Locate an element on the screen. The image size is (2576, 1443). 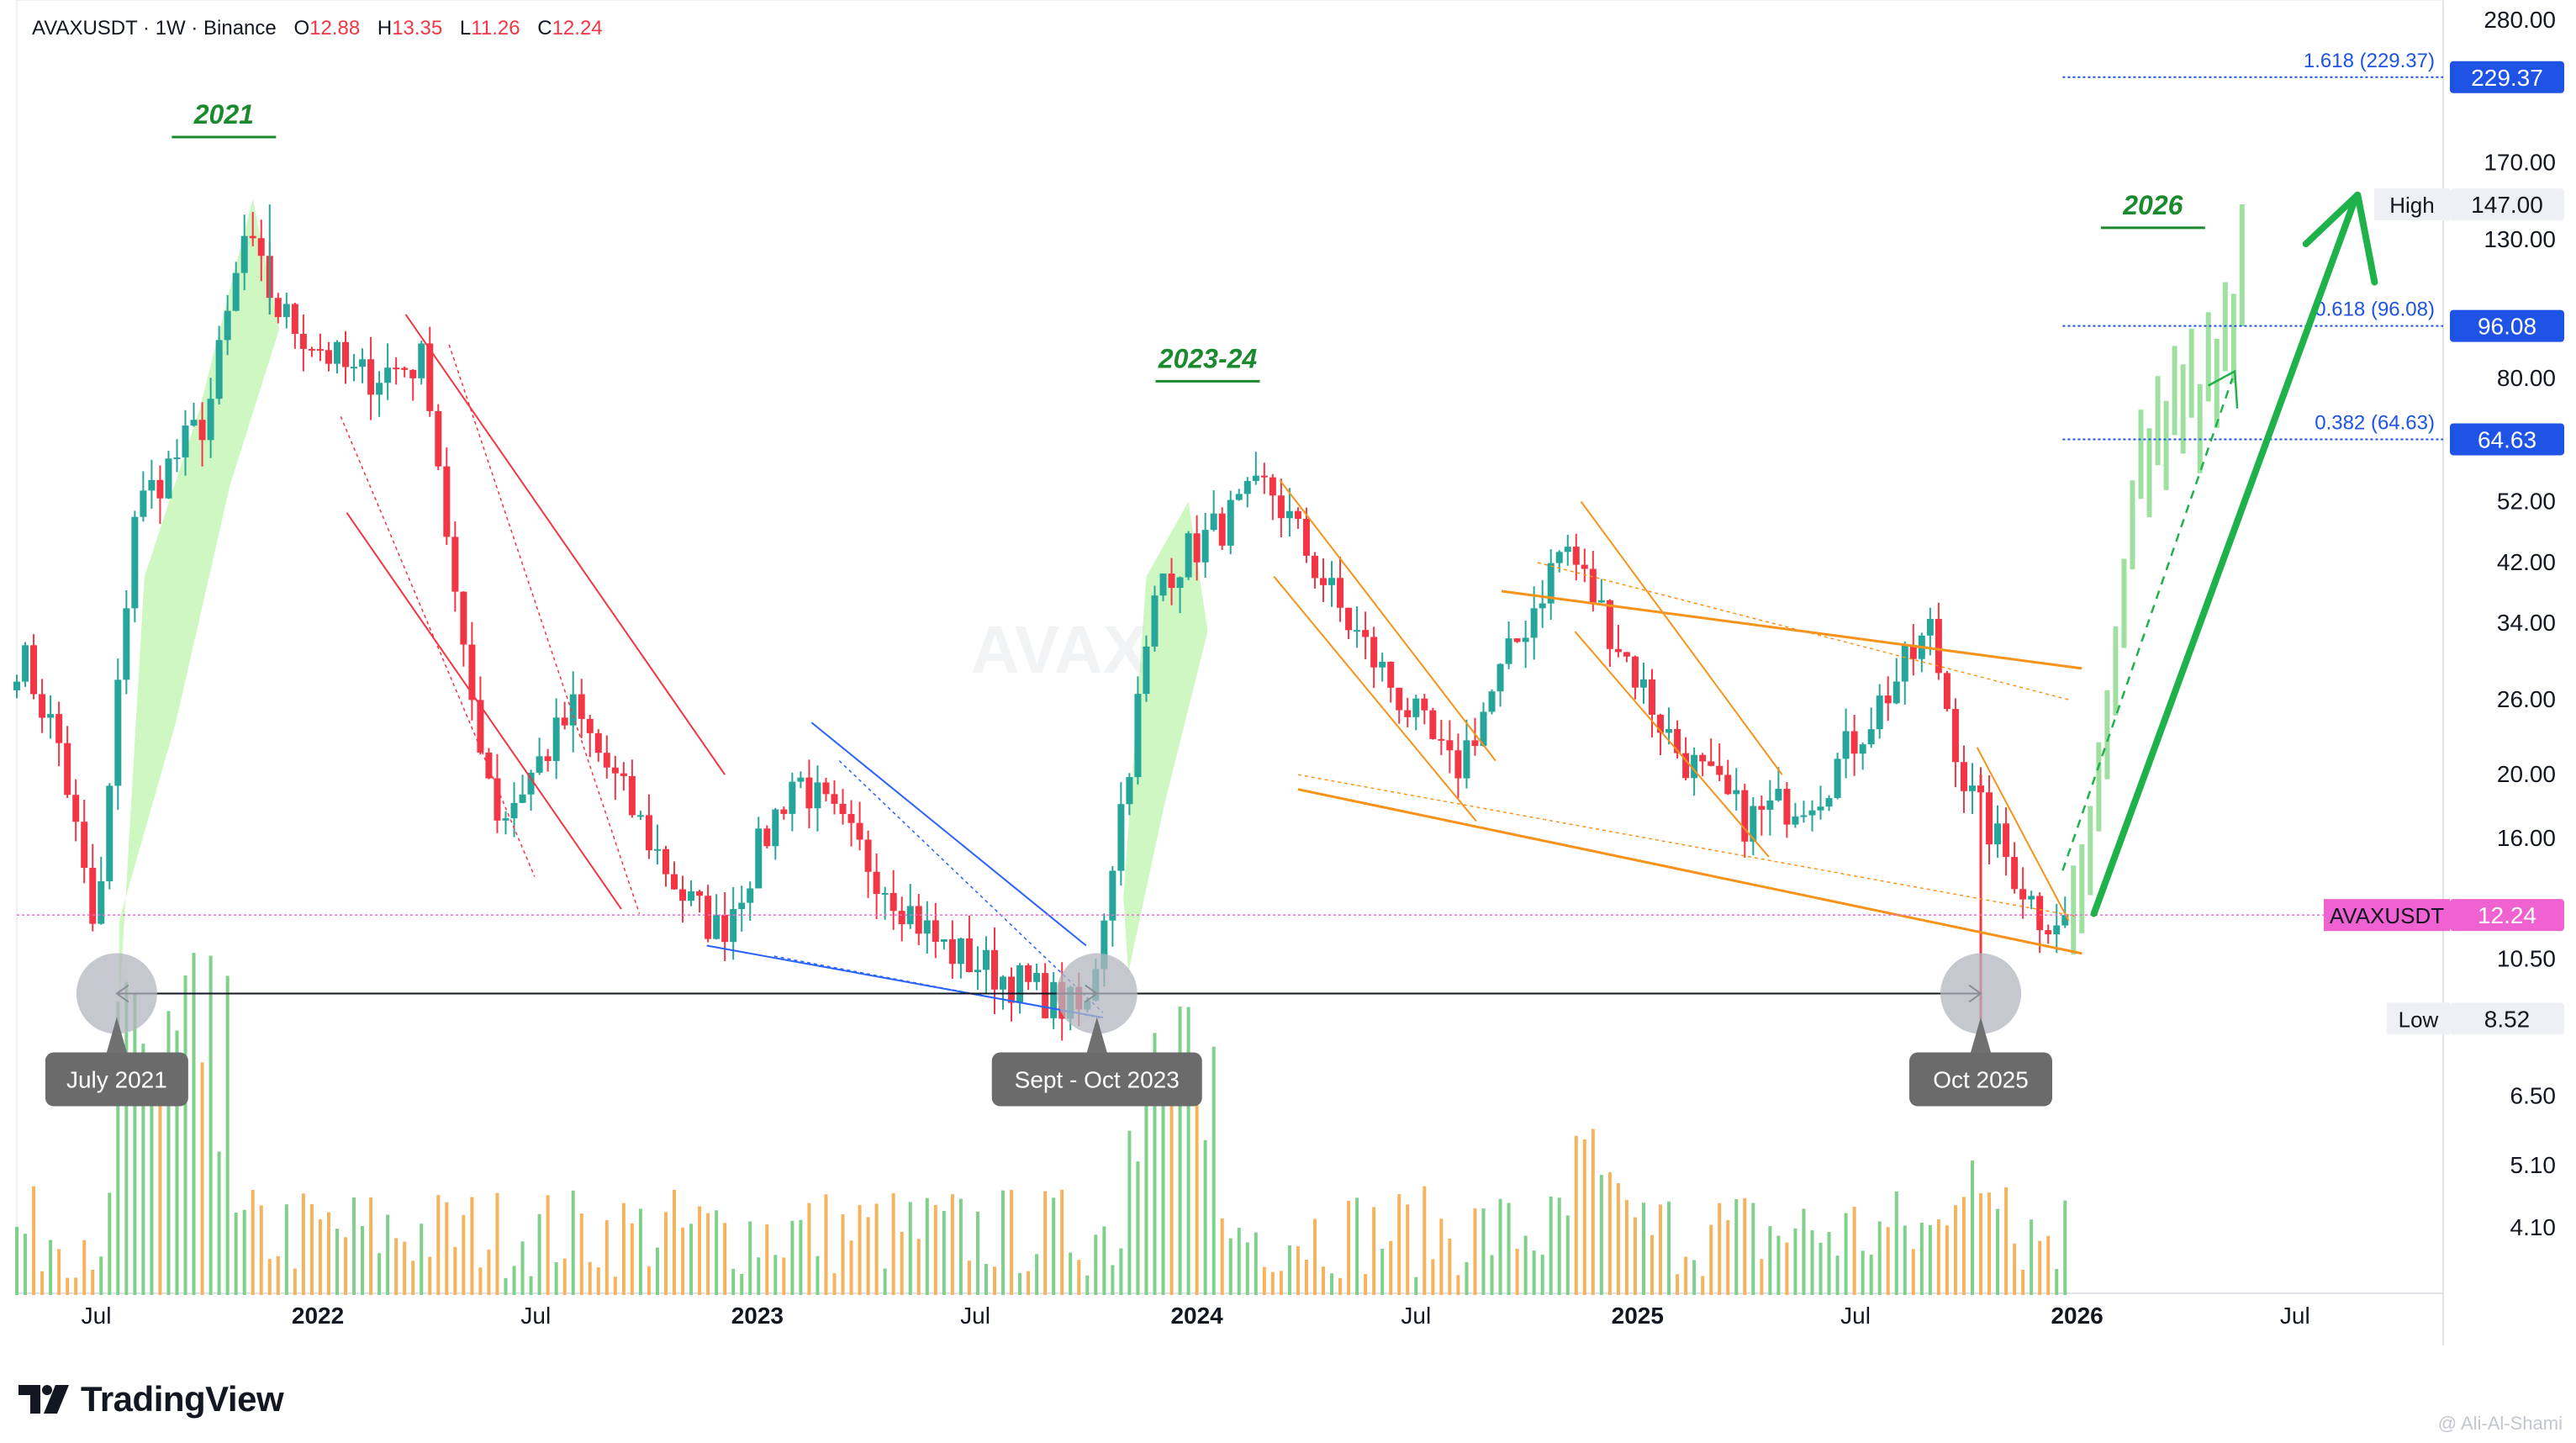
high-label: H is located at coordinates (385, 29).